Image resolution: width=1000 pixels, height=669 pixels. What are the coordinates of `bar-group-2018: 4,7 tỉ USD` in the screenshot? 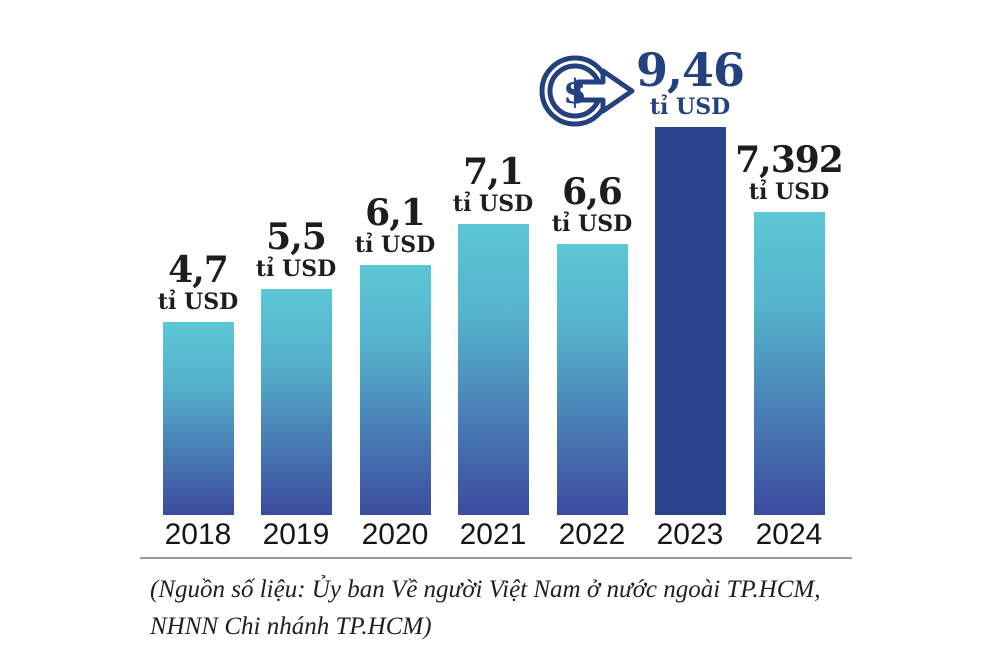 It's located at (198, 383).